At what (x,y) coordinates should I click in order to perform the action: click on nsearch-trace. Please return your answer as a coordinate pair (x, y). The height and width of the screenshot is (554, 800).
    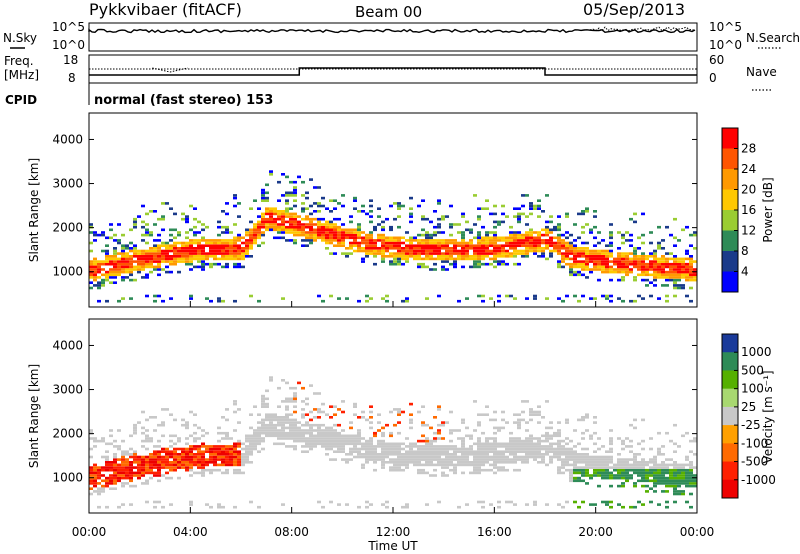
    Looking at the image, I should click on (641, 29).